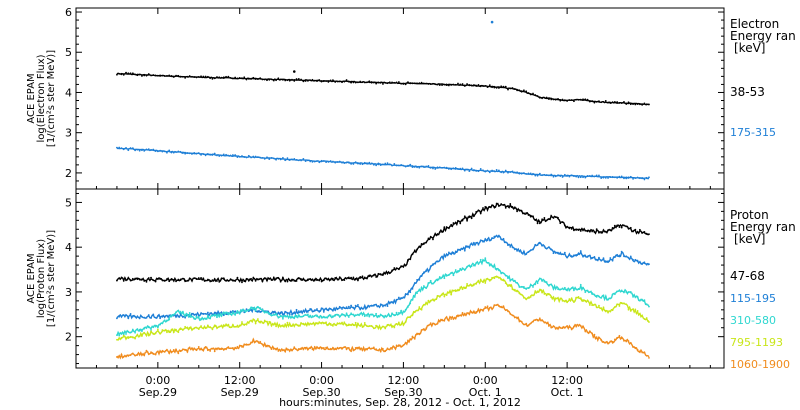  What do you see at coordinates (749, 215) in the screenshot?
I see `legend-title: Proton` at bounding box center [749, 215].